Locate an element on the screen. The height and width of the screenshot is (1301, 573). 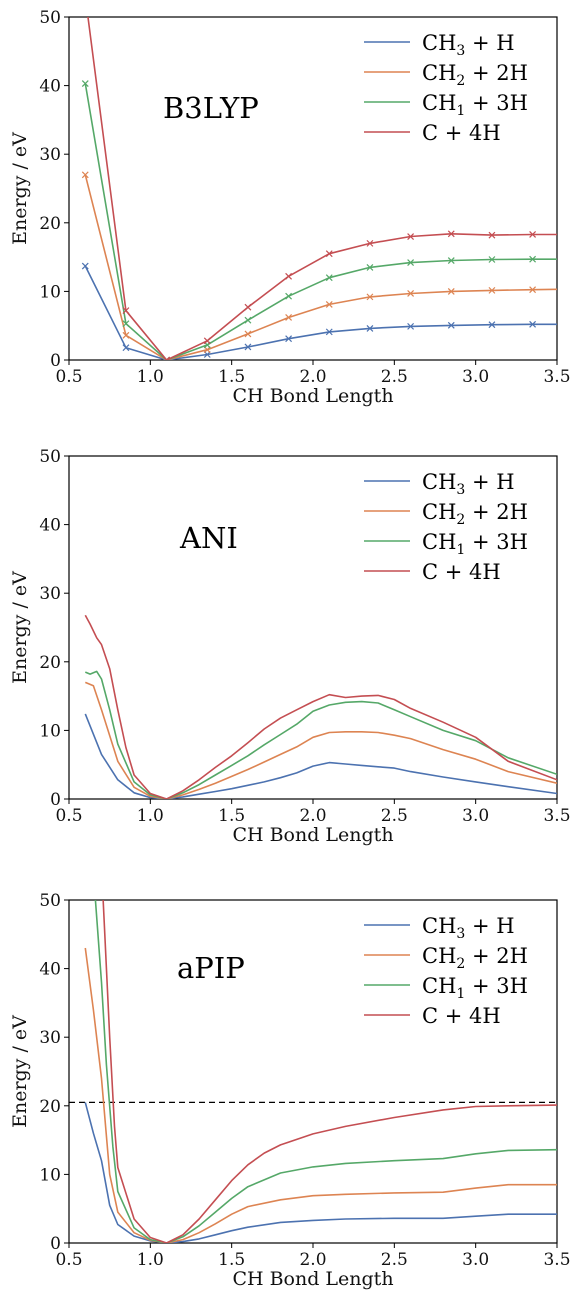
legend-entry: CH2 + 2H is located at coordinates (475, 514).